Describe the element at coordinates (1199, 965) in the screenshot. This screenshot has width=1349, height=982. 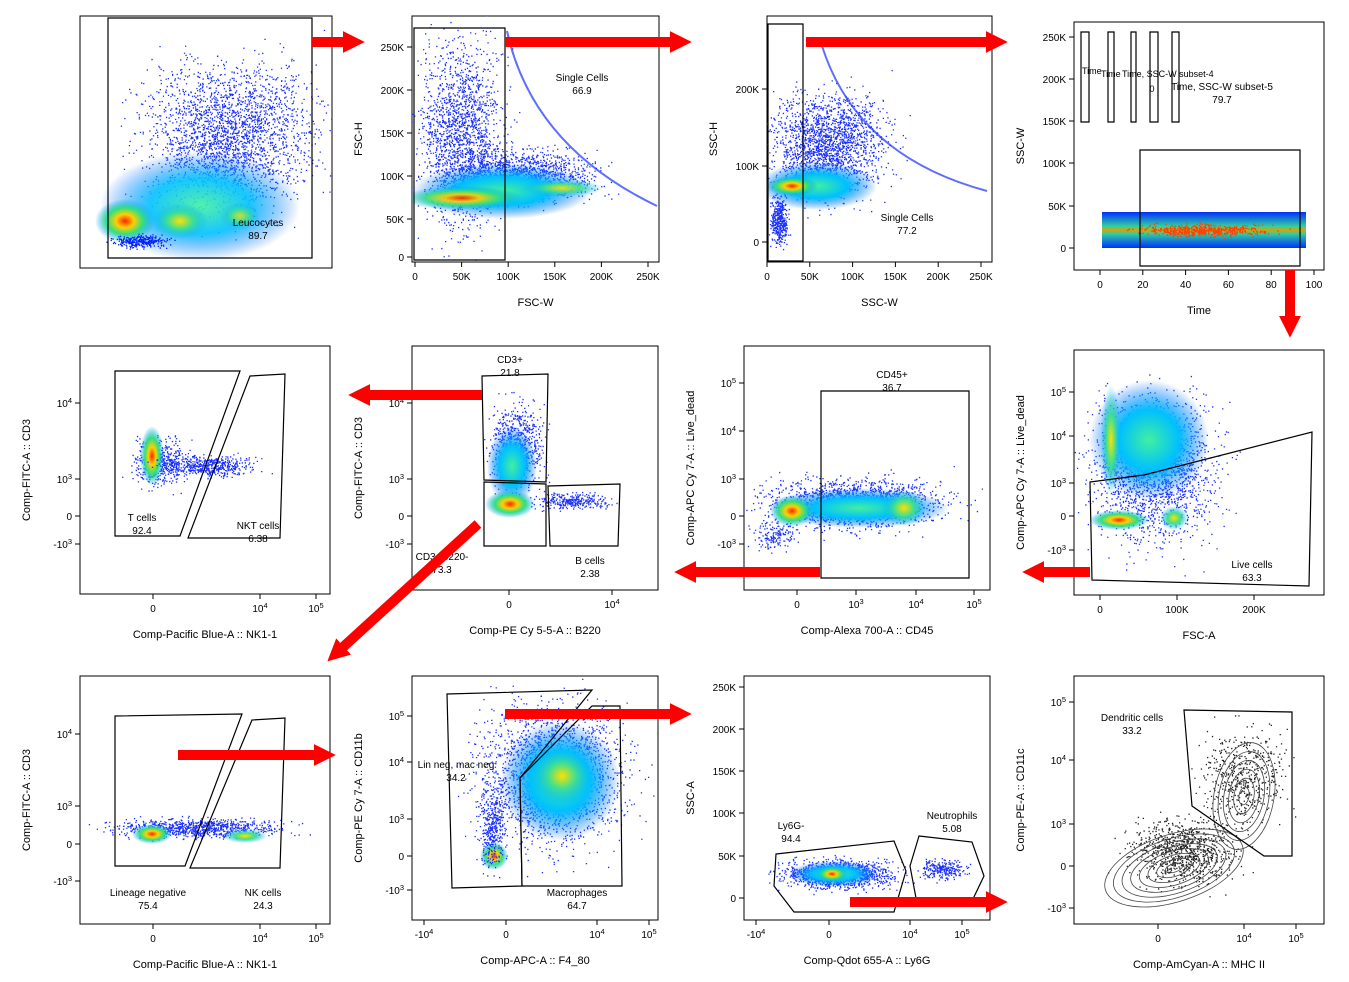
I see `x-axis-label: Comp-AmCyan-A :: MHC II` at that location.